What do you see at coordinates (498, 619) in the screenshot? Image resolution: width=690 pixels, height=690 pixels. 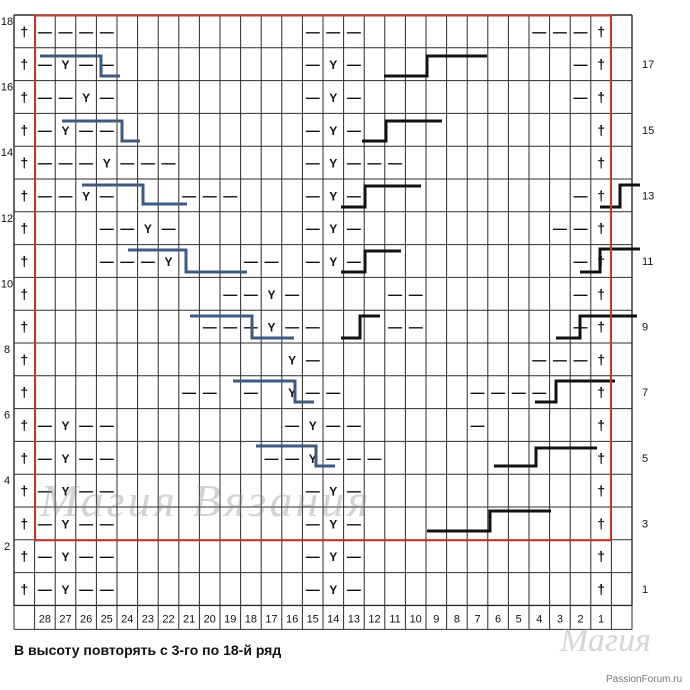 I see `column-number: 6` at bounding box center [498, 619].